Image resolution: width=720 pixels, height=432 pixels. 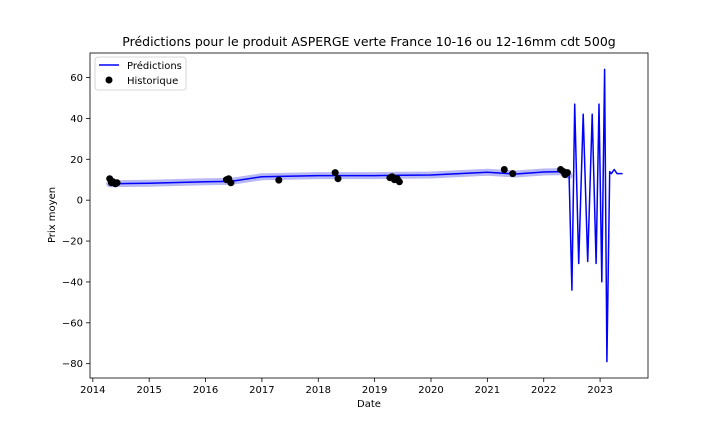 What do you see at coordinates (430, 390) in the screenshot?
I see `x-tick-label: 2020` at bounding box center [430, 390].